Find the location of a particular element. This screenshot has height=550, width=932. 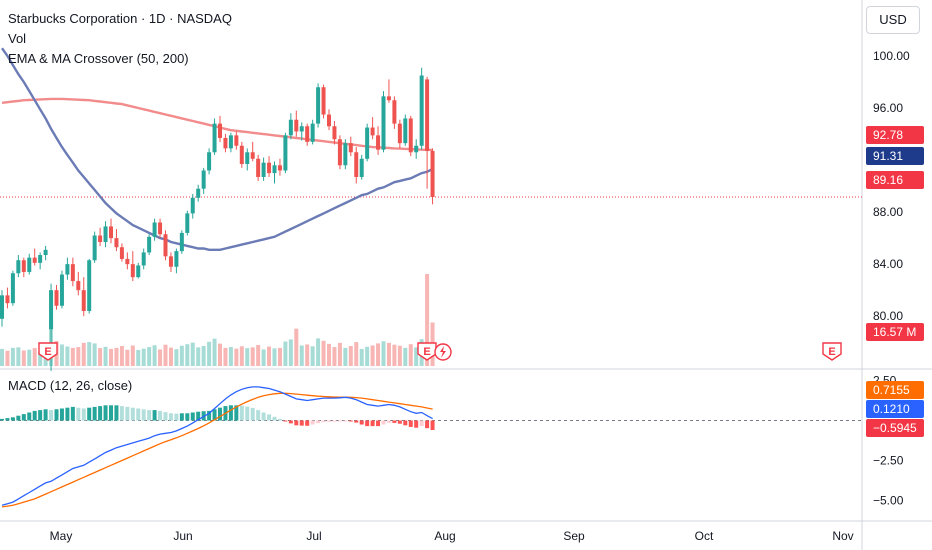

earnings-marker-upcoming: E is located at coordinates (832, 351).